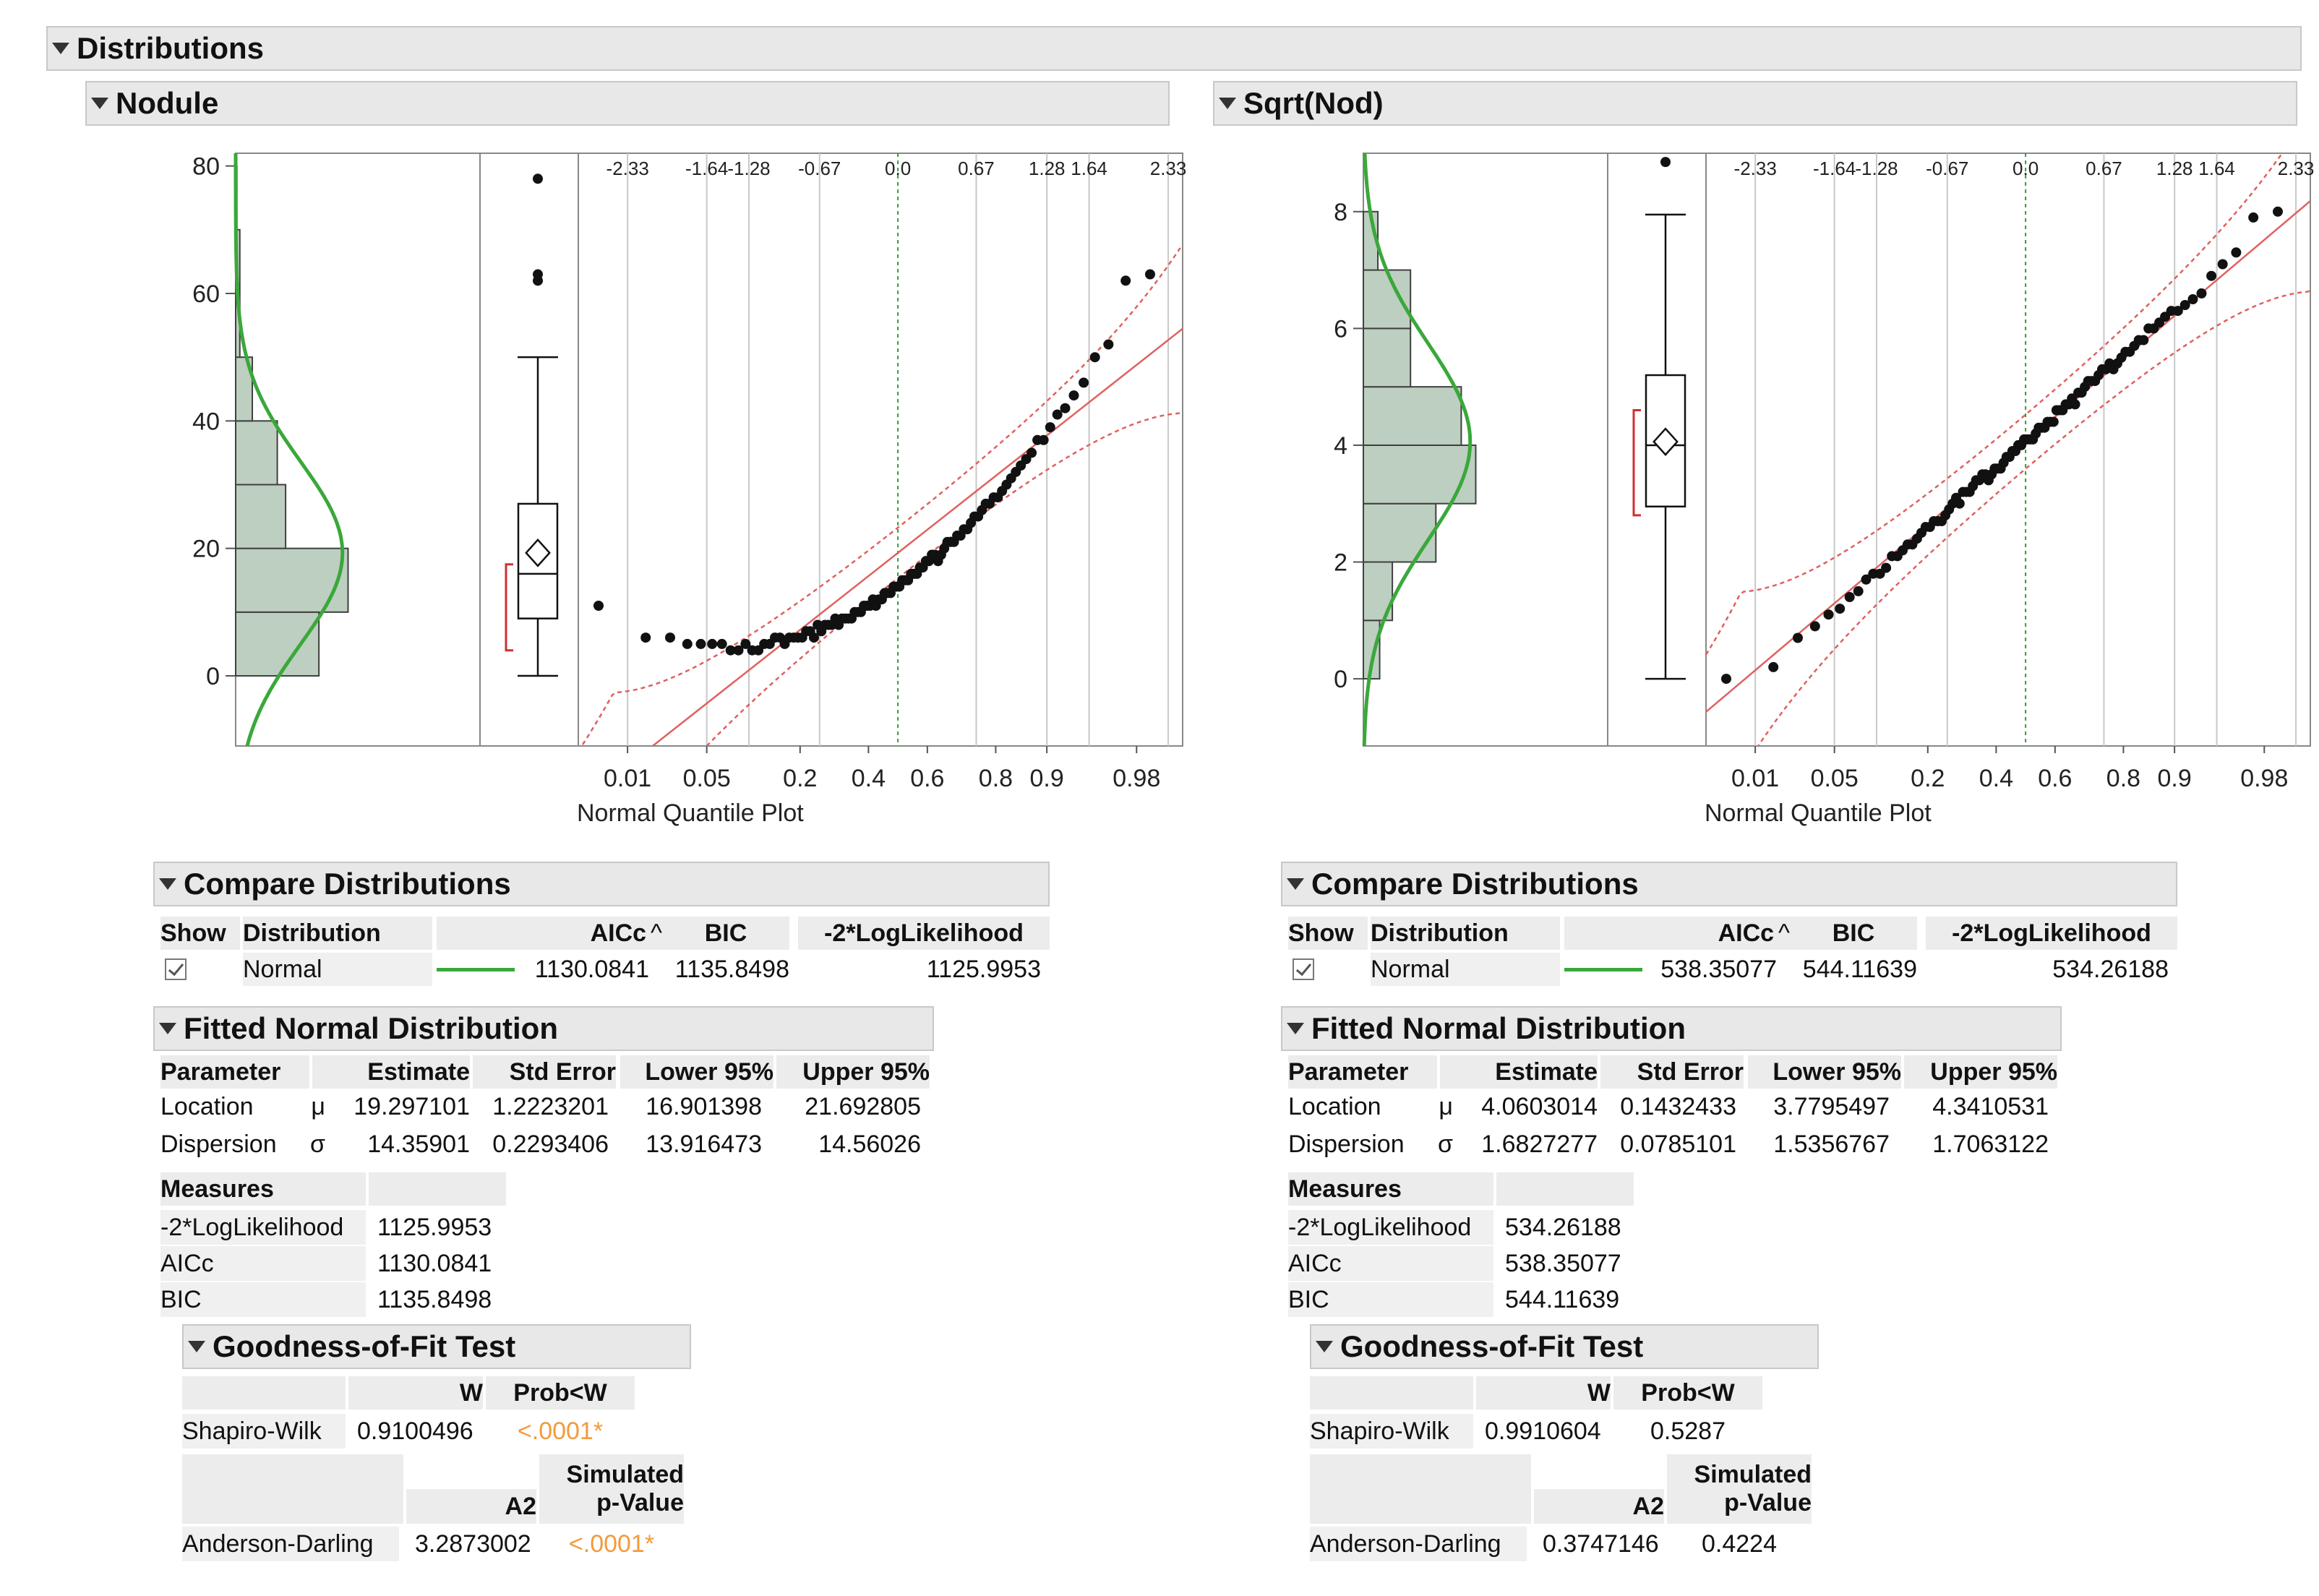 This screenshot has width=2319, height=1596. I want to click on y-tick-label: 40, so click(206, 421).